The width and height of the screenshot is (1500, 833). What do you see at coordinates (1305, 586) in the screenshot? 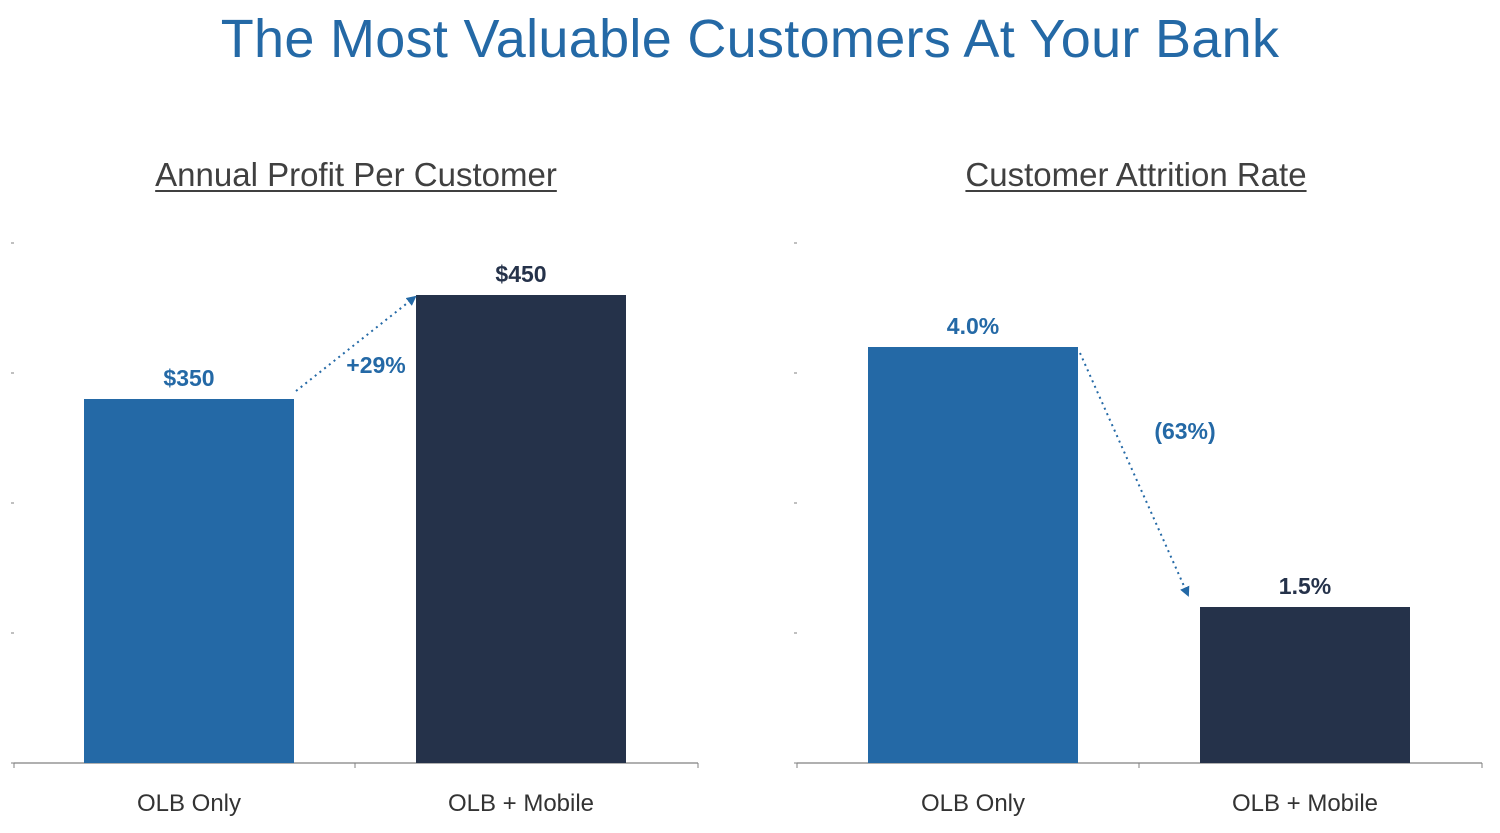
I see `data-label: 1.5%` at bounding box center [1305, 586].